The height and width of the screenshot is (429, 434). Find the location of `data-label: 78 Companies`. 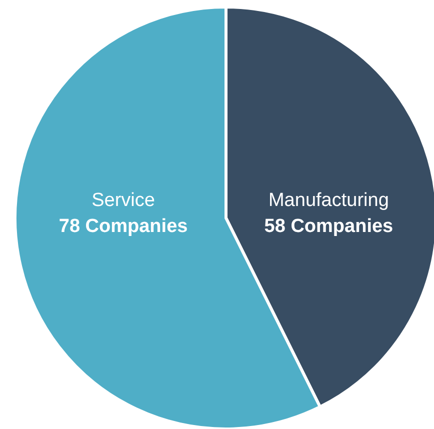

data-label: 78 Companies is located at coordinates (123, 226).